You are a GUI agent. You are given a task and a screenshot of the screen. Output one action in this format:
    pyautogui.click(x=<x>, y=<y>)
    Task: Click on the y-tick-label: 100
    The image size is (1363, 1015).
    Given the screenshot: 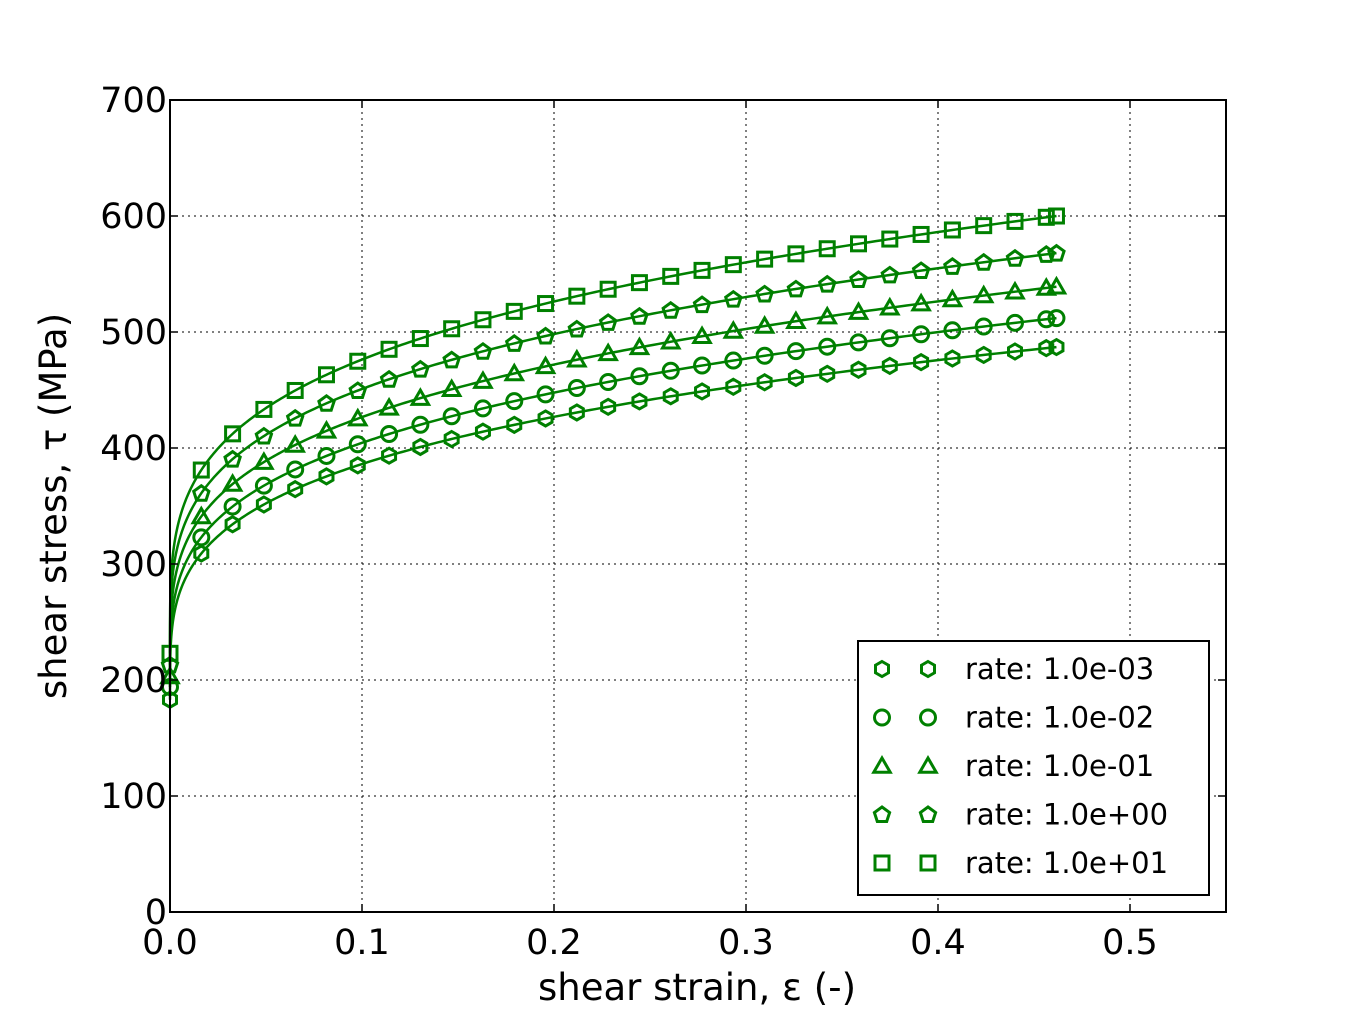 What is the action you would take?
    pyautogui.click(x=133, y=797)
    